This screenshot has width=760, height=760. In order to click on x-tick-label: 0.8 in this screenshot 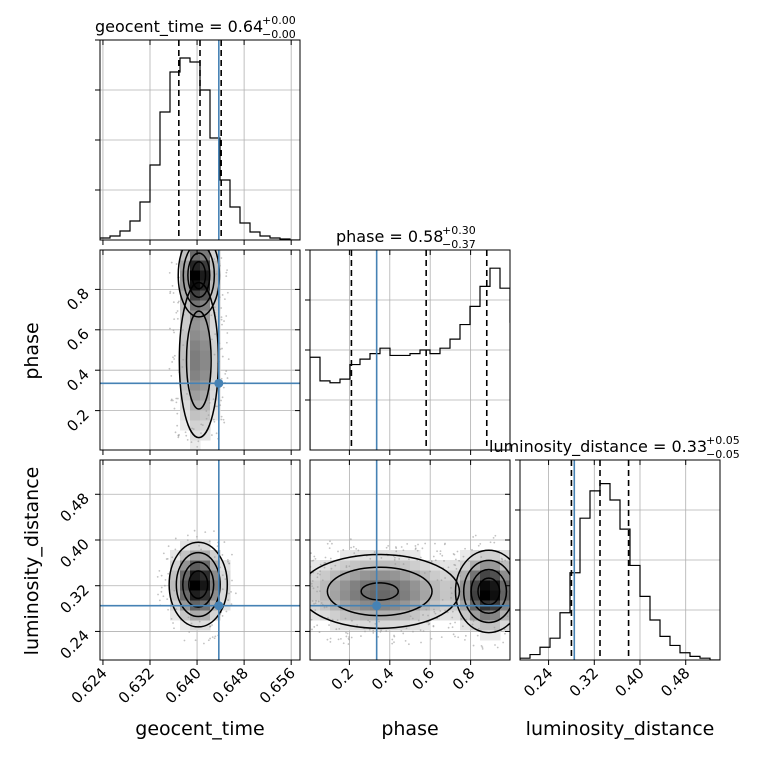, I will do `click(464, 679)`.